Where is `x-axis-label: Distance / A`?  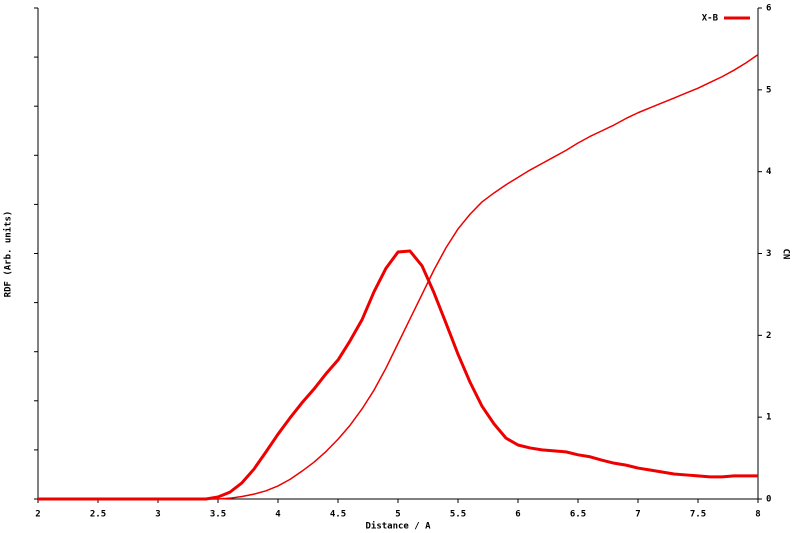
x-axis-label: Distance / A is located at coordinates (398, 526).